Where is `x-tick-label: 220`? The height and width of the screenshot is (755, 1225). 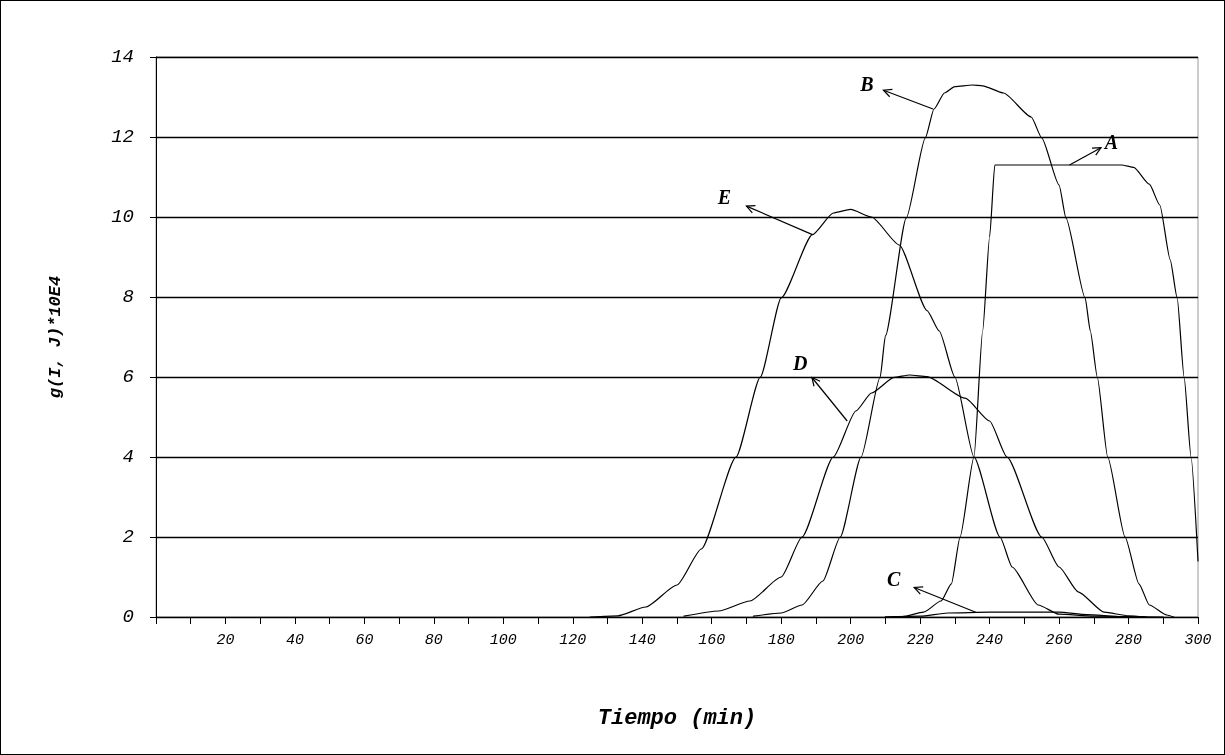 x-tick-label: 220 is located at coordinates (920, 640).